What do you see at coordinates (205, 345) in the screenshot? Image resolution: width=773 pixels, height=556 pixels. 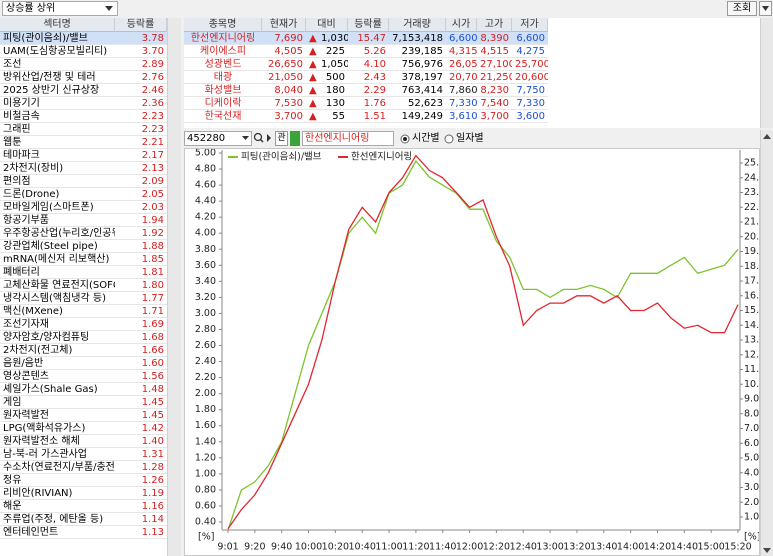 I see `y-tick-label: 2.60` at bounding box center [205, 345].